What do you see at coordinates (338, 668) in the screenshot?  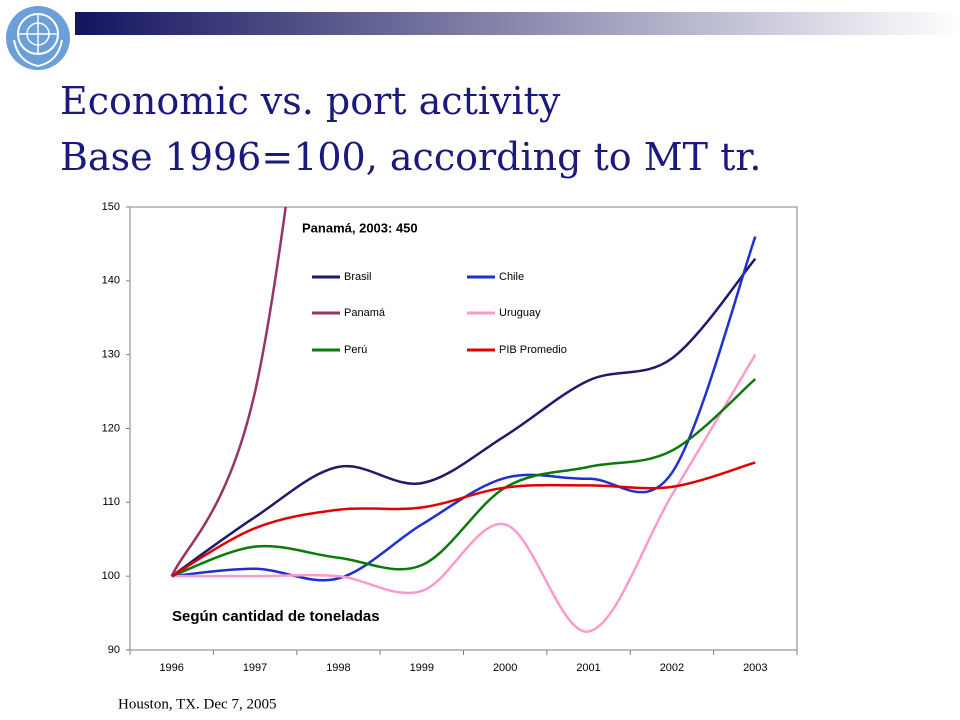 I see `x-tick-label: 1998` at bounding box center [338, 668].